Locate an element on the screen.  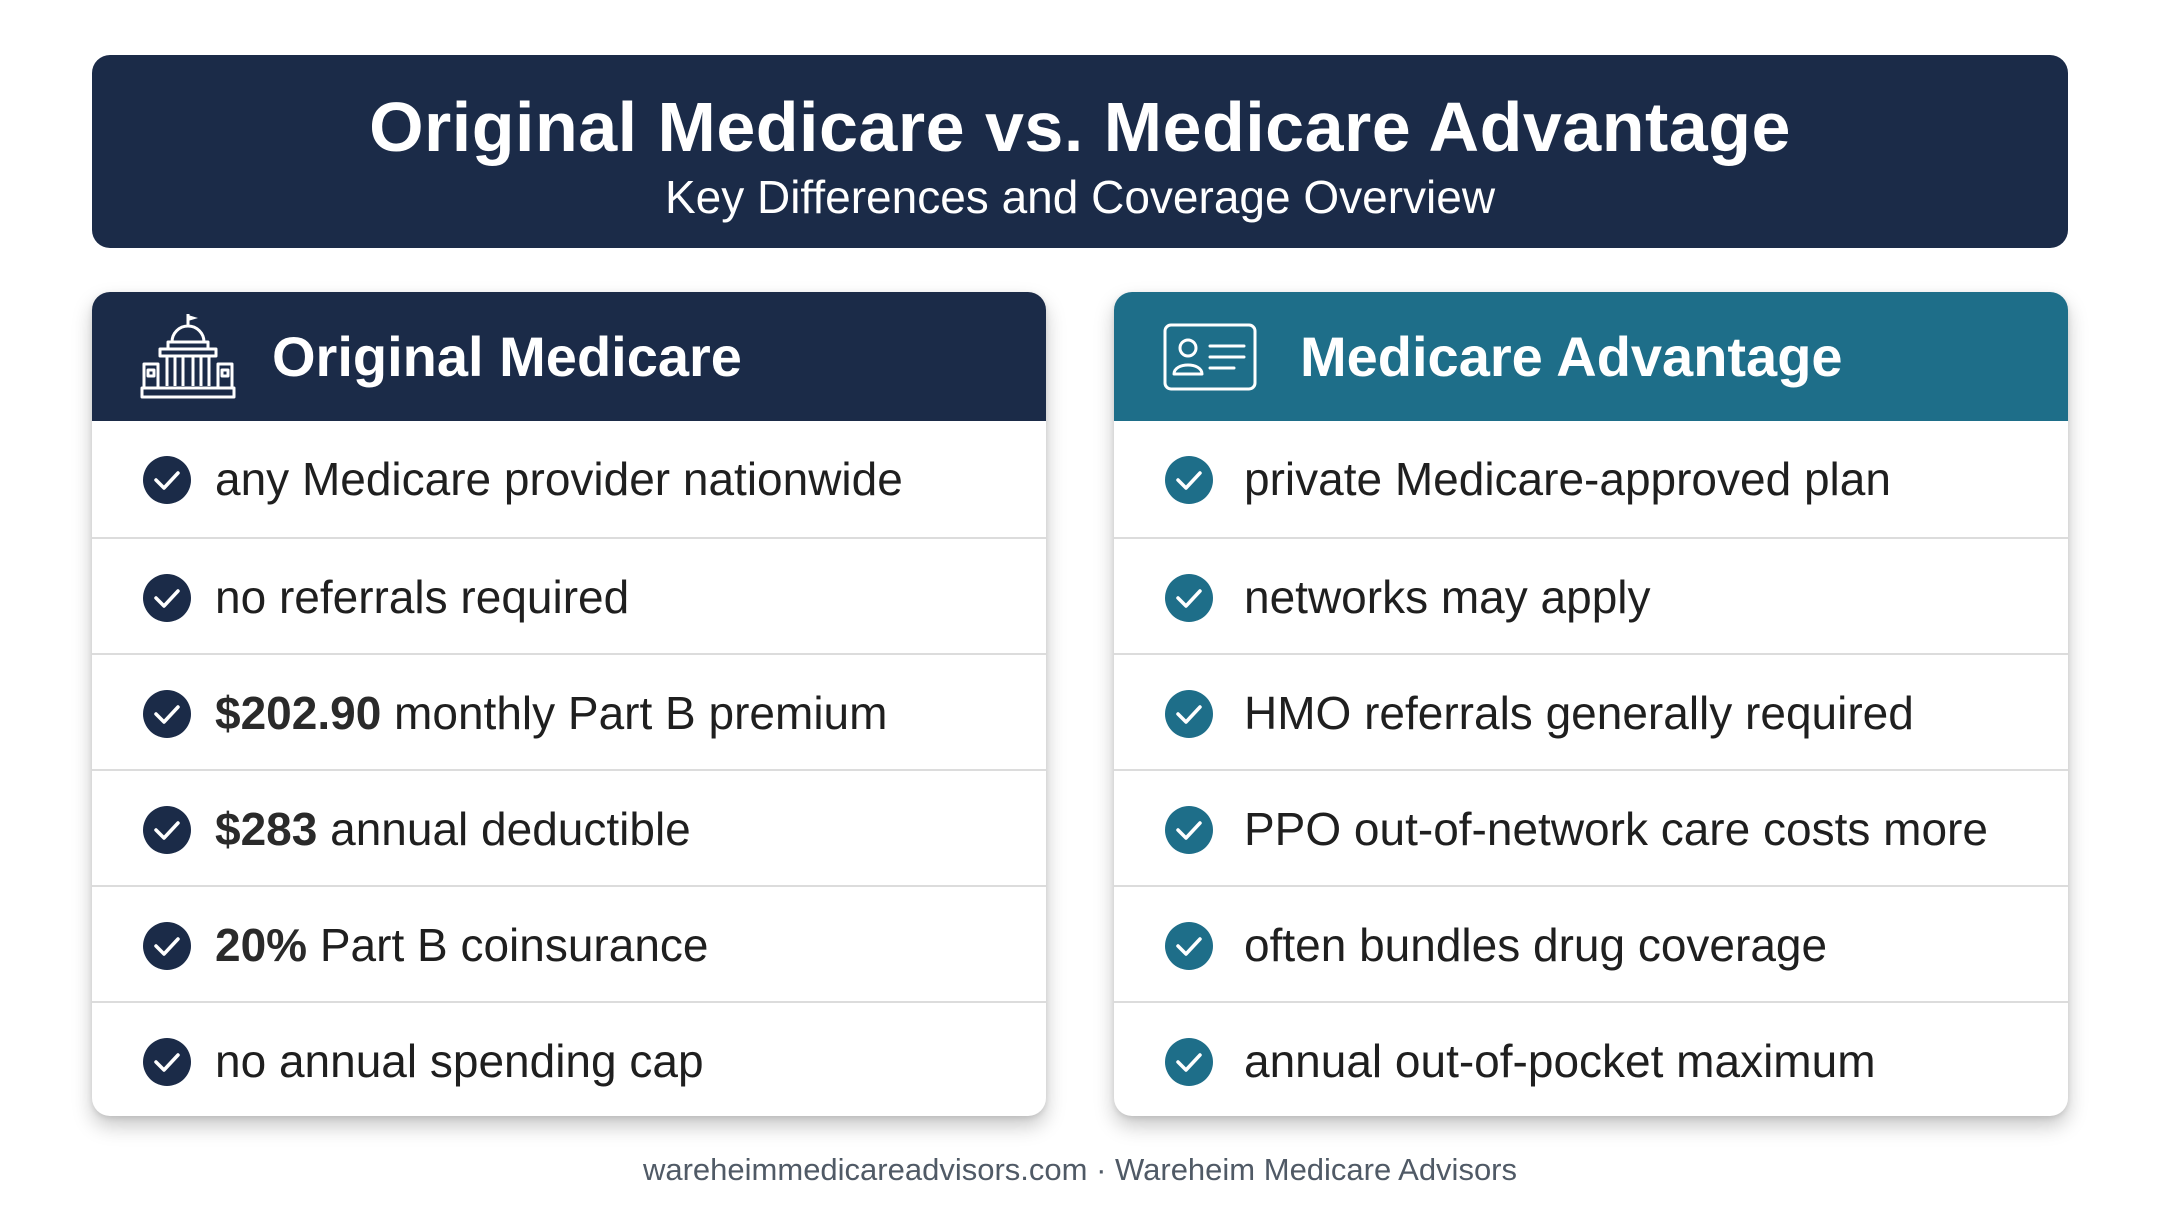
list-item-label: annual out-of-pocket maximum is located at coordinates (1560, 1061).